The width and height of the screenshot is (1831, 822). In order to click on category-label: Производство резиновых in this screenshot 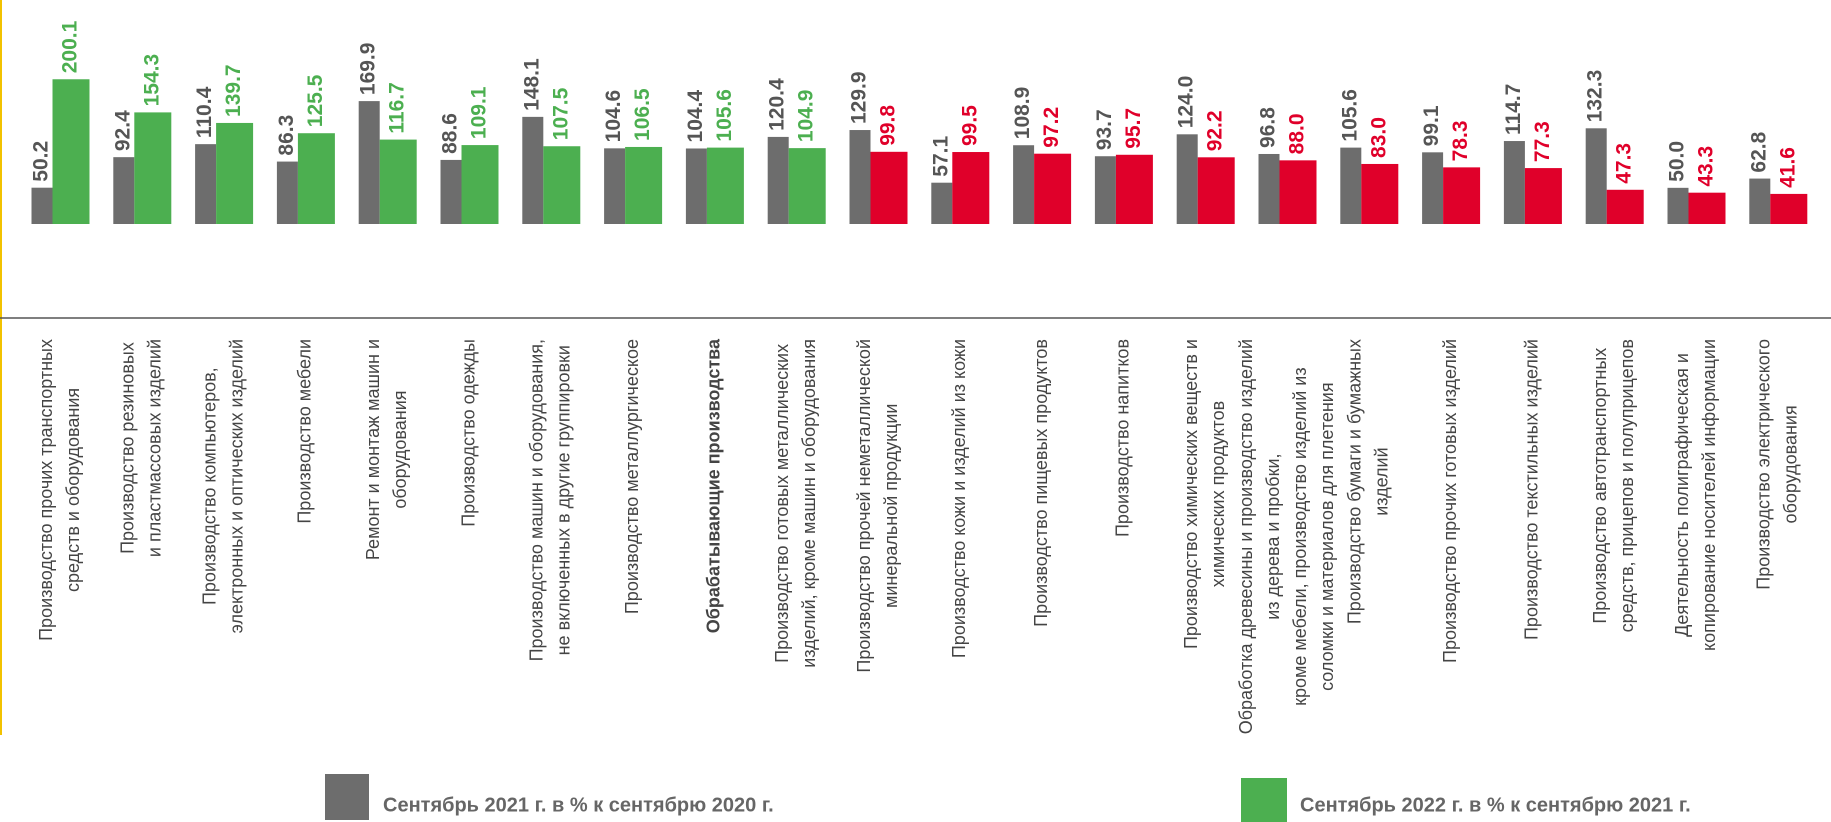, I will do `click(128, 448)`.